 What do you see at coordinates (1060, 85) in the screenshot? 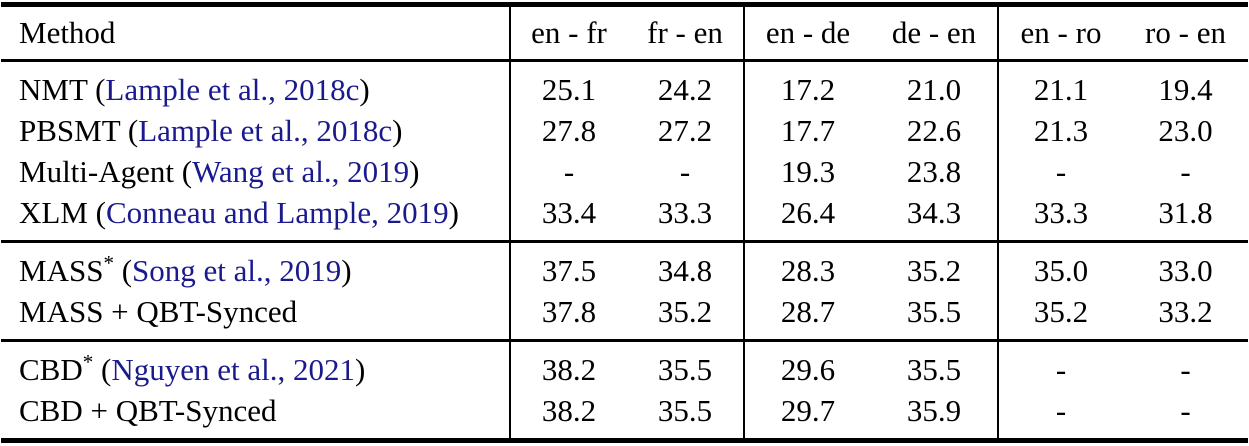
I see `score-cell: 21.1` at bounding box center [1060, 85].